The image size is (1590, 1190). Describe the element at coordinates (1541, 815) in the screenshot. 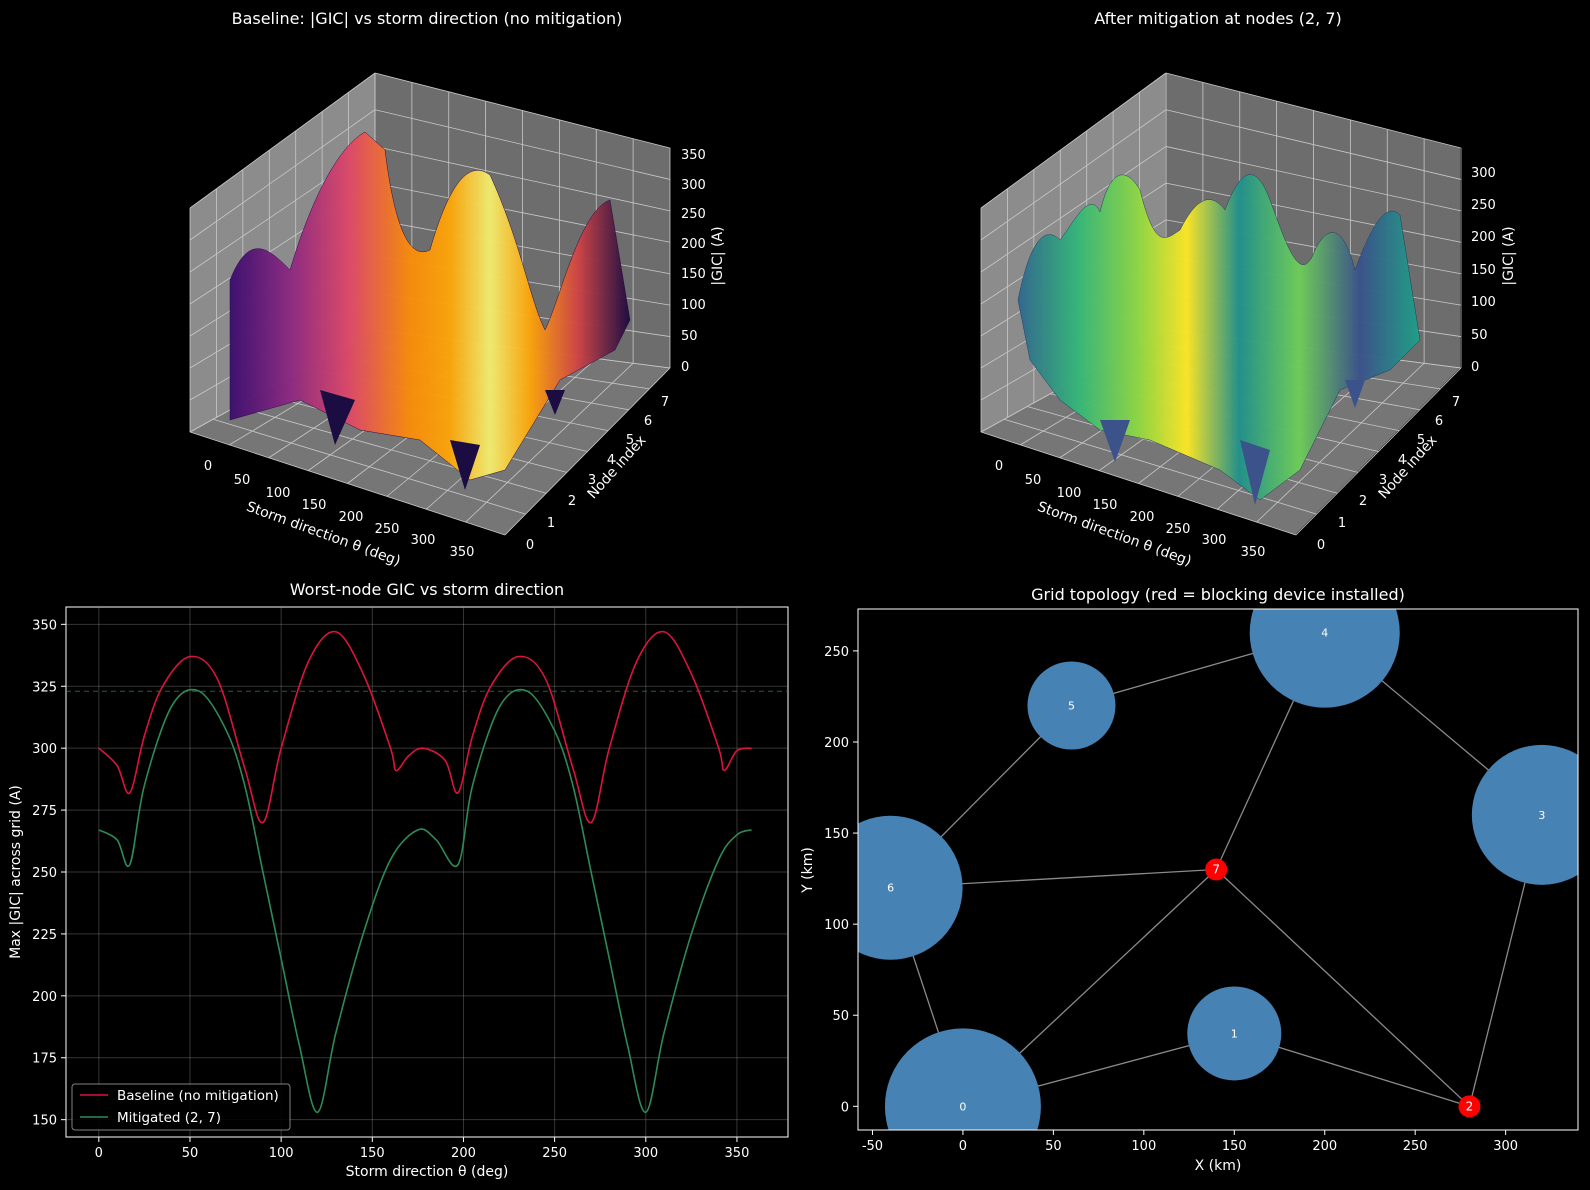

I see `node-label: 3` at that location.